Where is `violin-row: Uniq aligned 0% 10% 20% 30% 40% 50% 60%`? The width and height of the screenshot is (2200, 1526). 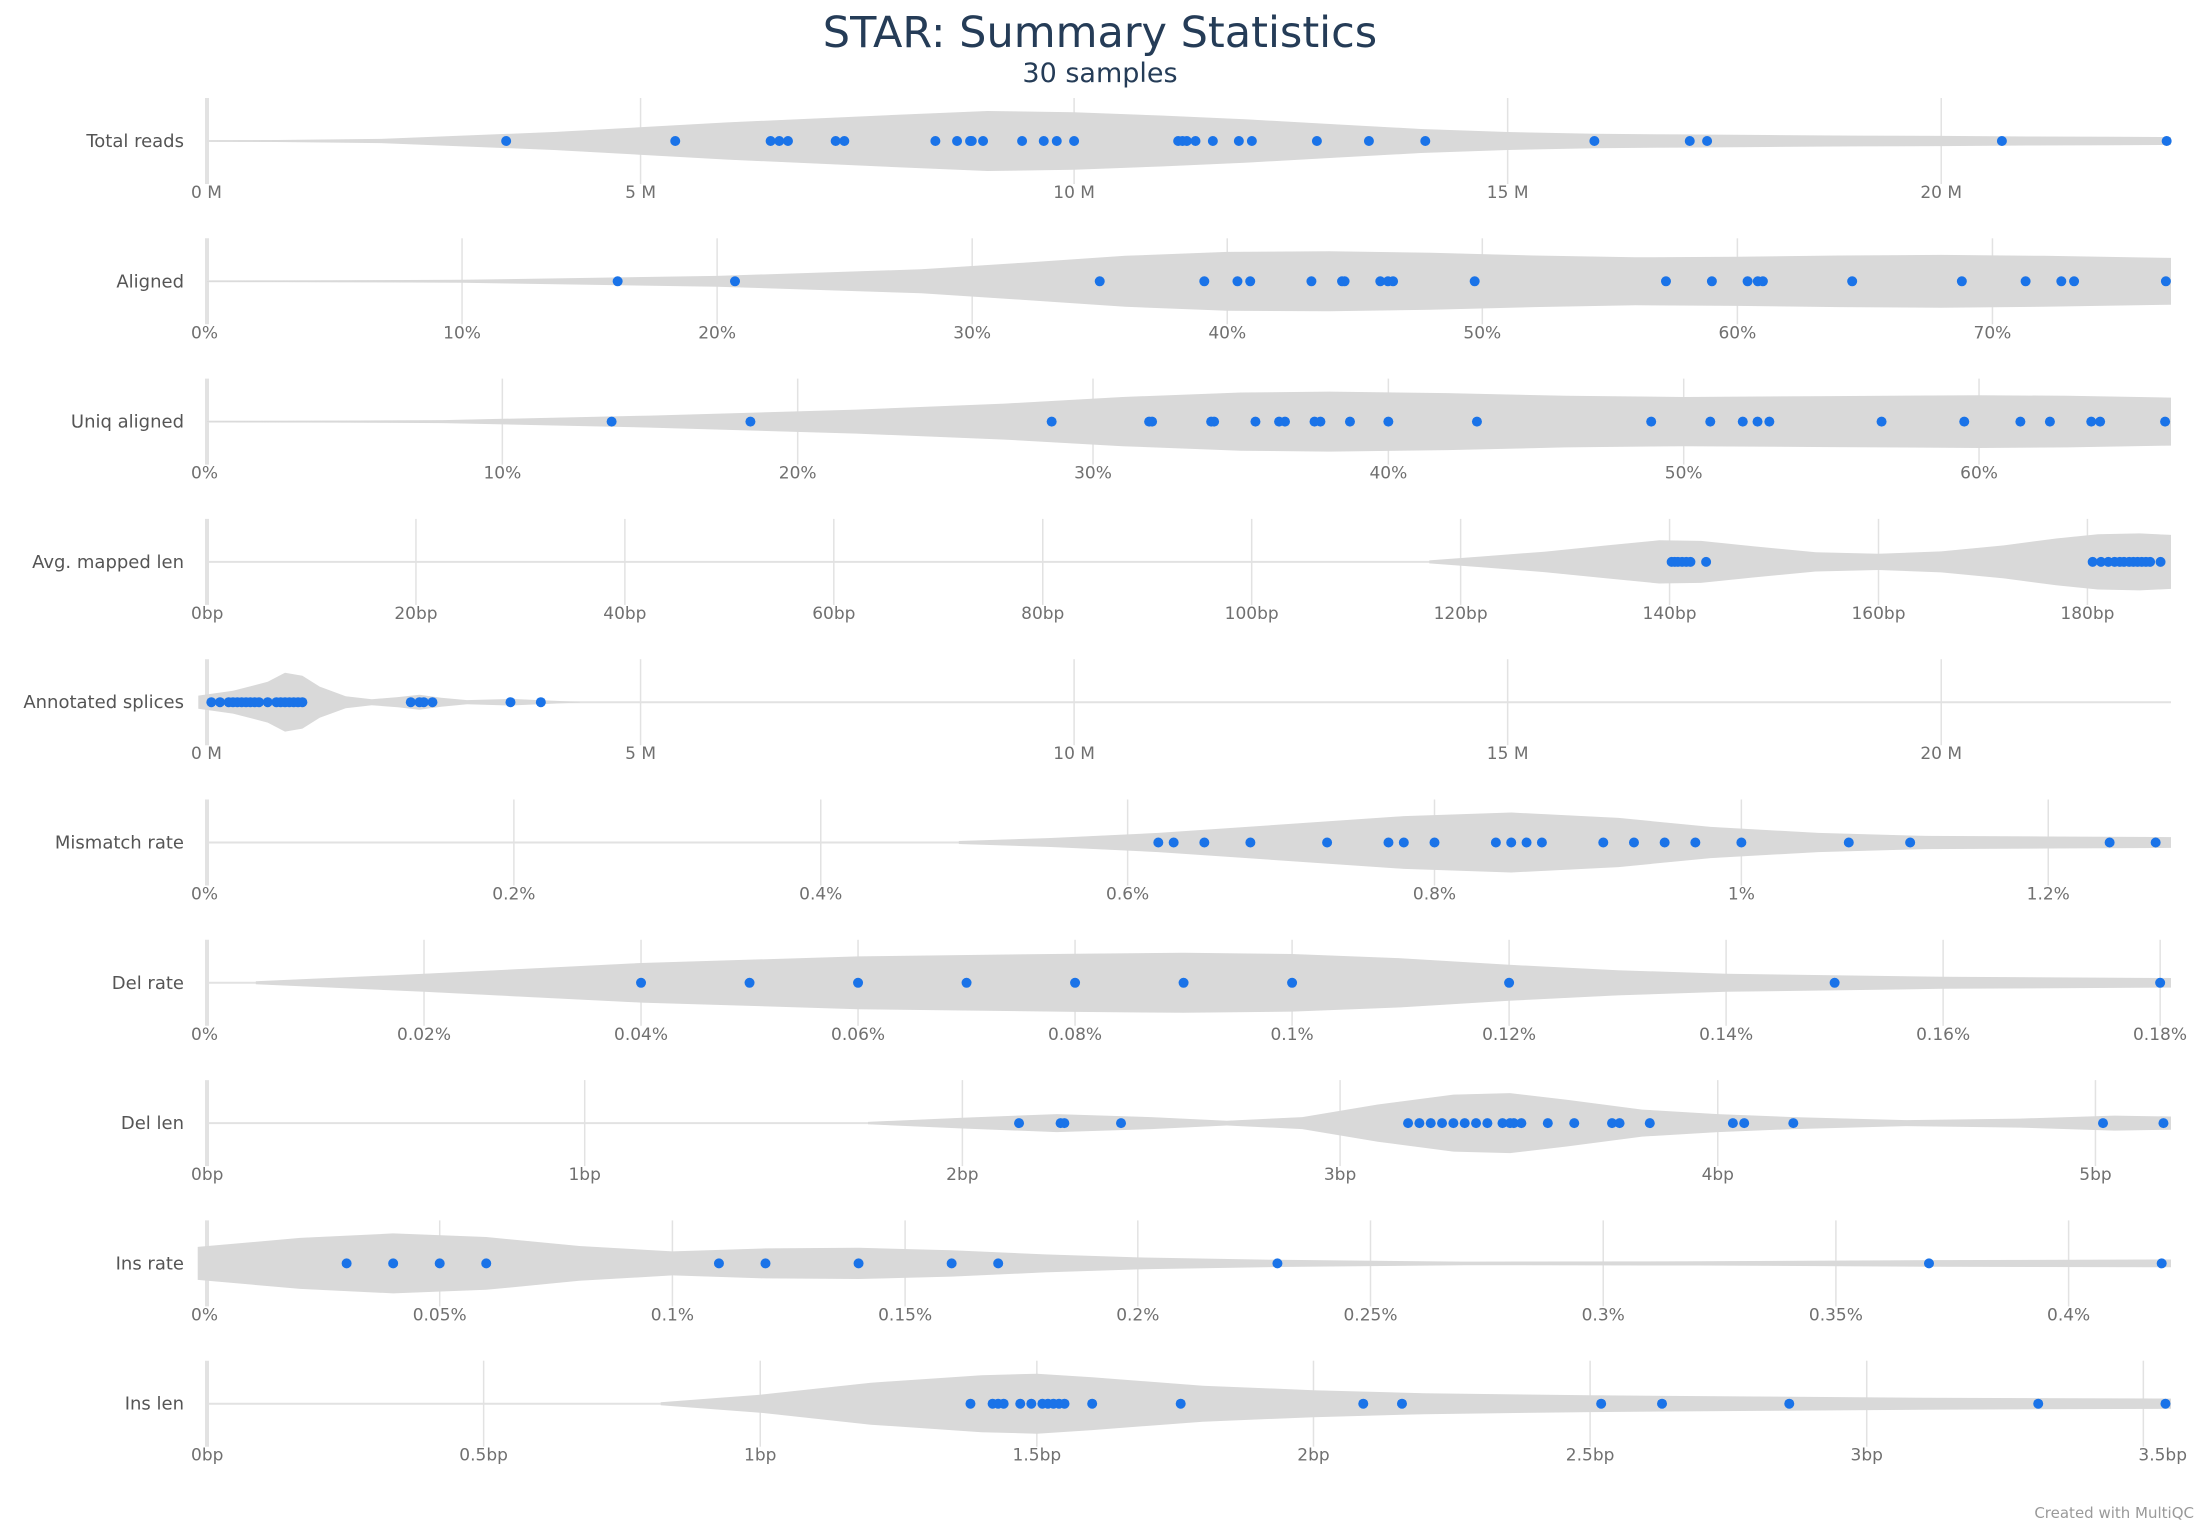
violin-row: Uniq aligned 0% 10% 20% 30% 40% 50% 60% is located at coordinates (1121, 431).